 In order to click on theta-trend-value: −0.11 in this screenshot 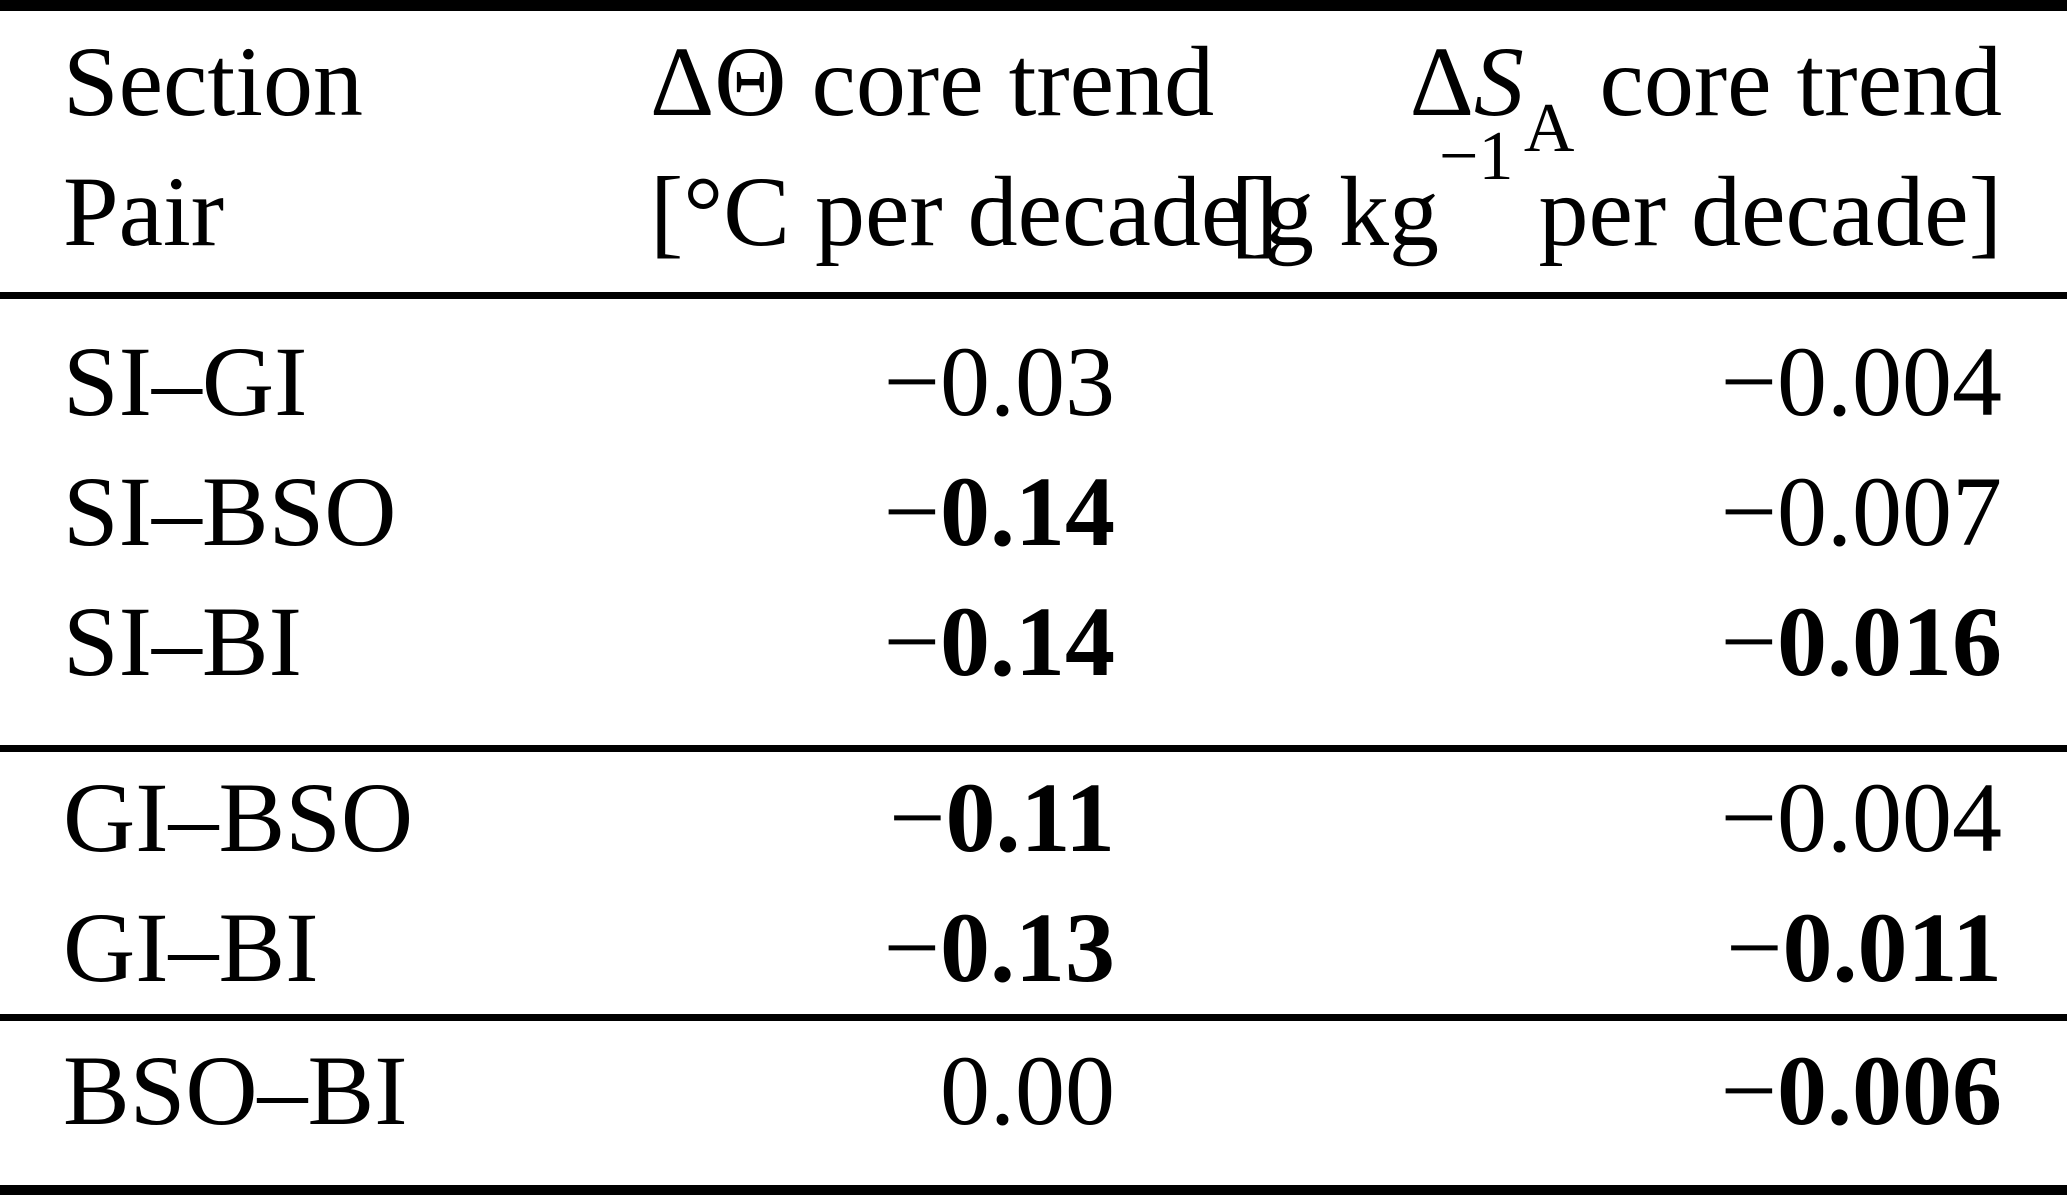, I will do `click(882, 818)`.